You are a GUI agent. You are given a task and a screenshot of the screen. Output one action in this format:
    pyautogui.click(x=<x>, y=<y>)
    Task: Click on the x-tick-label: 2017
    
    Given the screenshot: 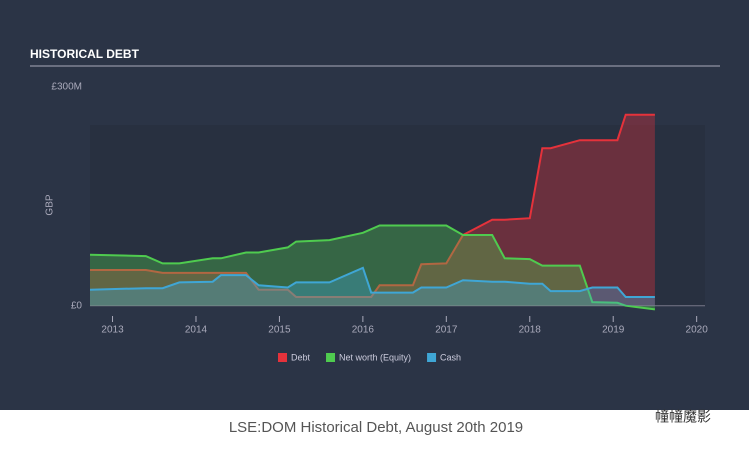 What is the action you would take?
    pyautogui.click(x=446, y=330)
    